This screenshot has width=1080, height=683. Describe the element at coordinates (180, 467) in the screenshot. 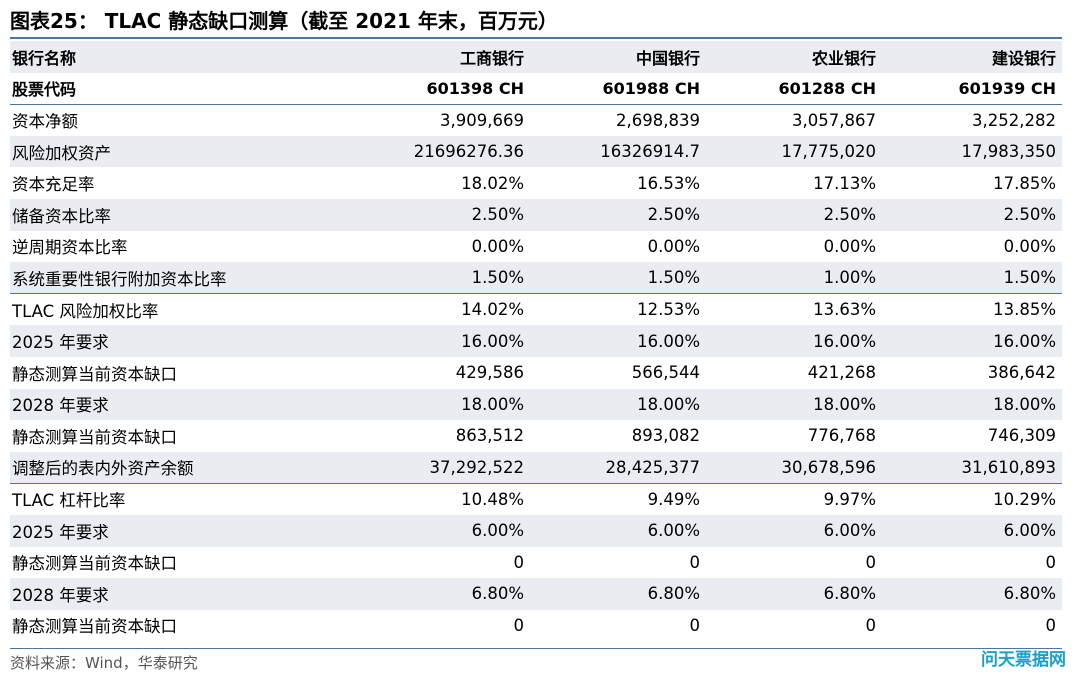

I see `row-label: 调整后的表内外资产余额` at that location.